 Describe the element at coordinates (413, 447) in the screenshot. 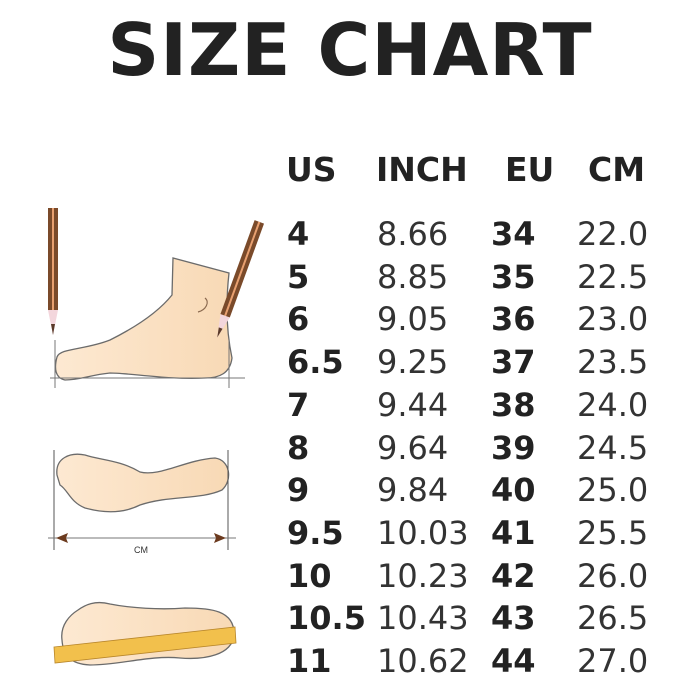

I see `inch-size: 9.64` at that location.